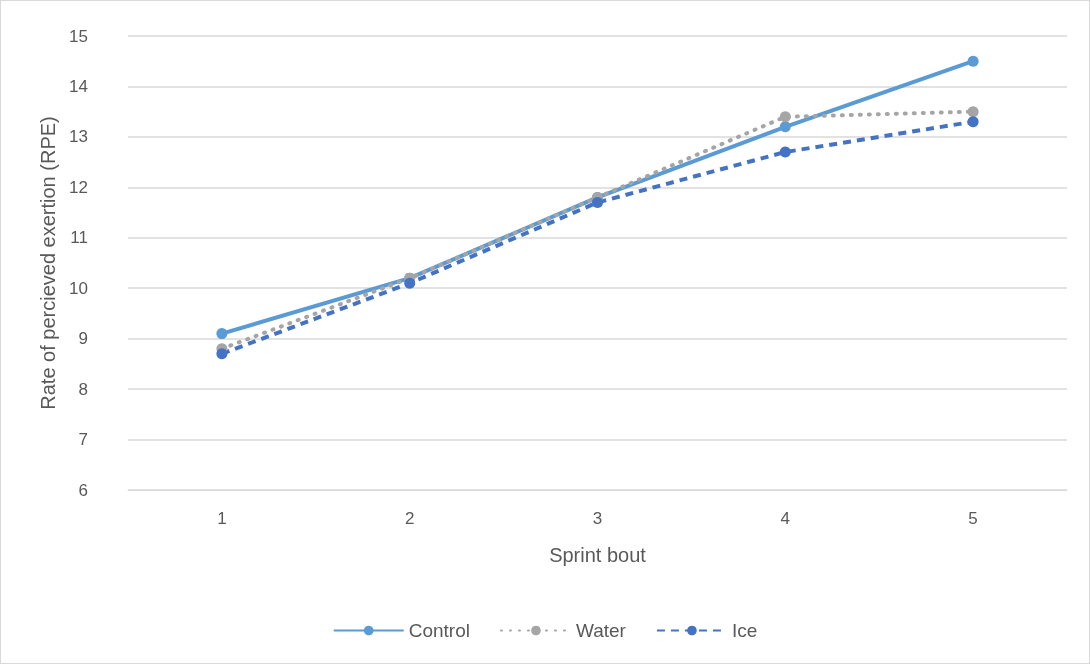  What do you see at coordinates (48, 263) in the screenshot?
I see `y-axis-title: Rate of percieved exertion (RPE)` at bounding box center [48, 263].